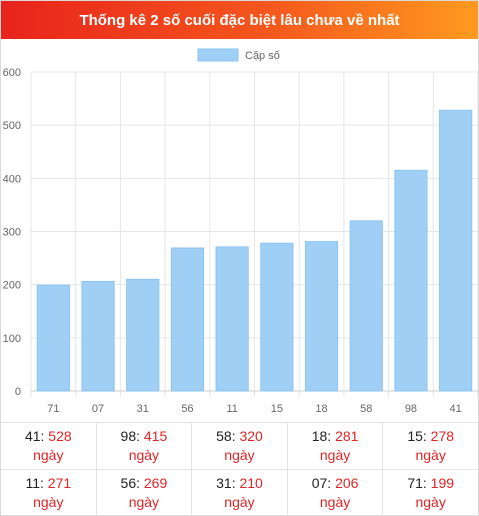  Describe the element at coordinates (18, 392) in the screenshot. I see `y-tick-label: 0` at that location.